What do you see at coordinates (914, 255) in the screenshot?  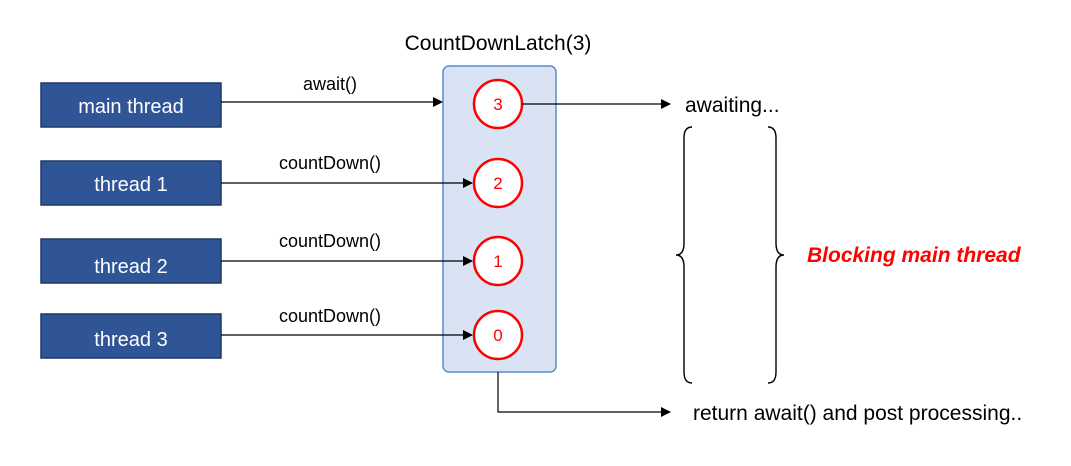 I see `blocking-main-thread-label: Blocking main thread` at bounding box center [914, 255].